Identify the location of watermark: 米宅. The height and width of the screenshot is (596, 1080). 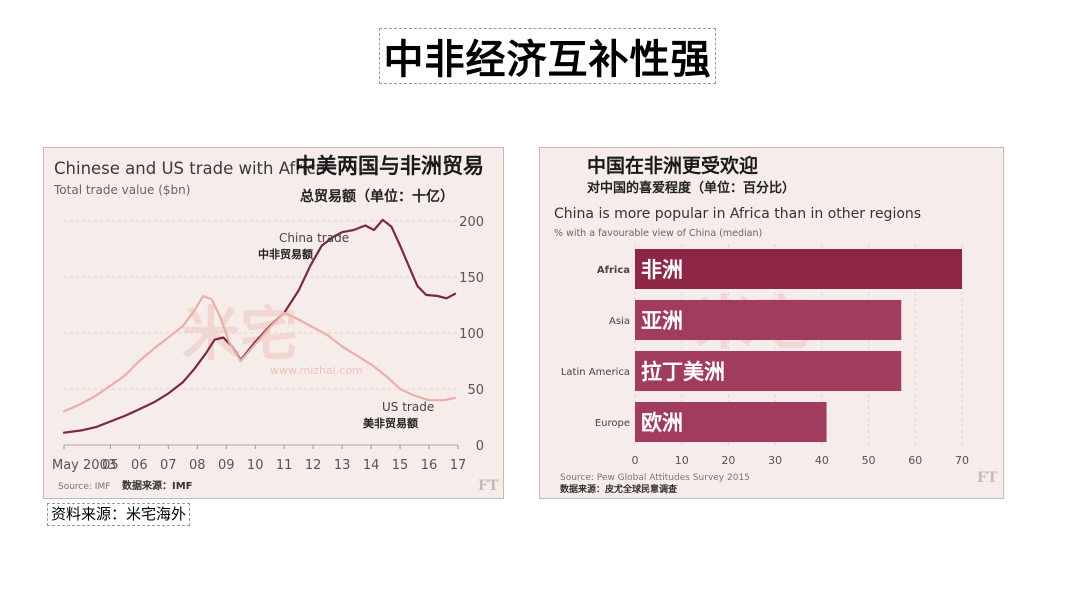
(240, 334).